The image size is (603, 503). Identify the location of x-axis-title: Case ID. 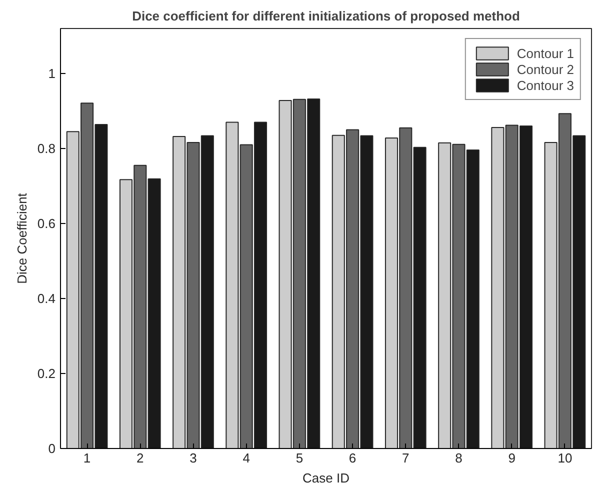
(326, 478).